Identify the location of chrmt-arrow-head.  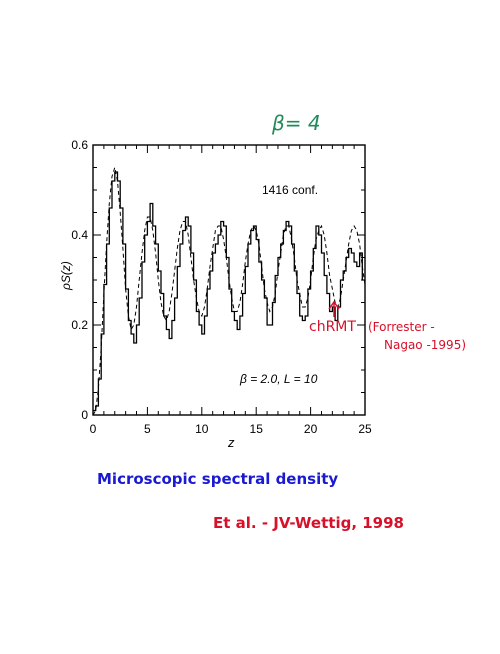
(334, 305).